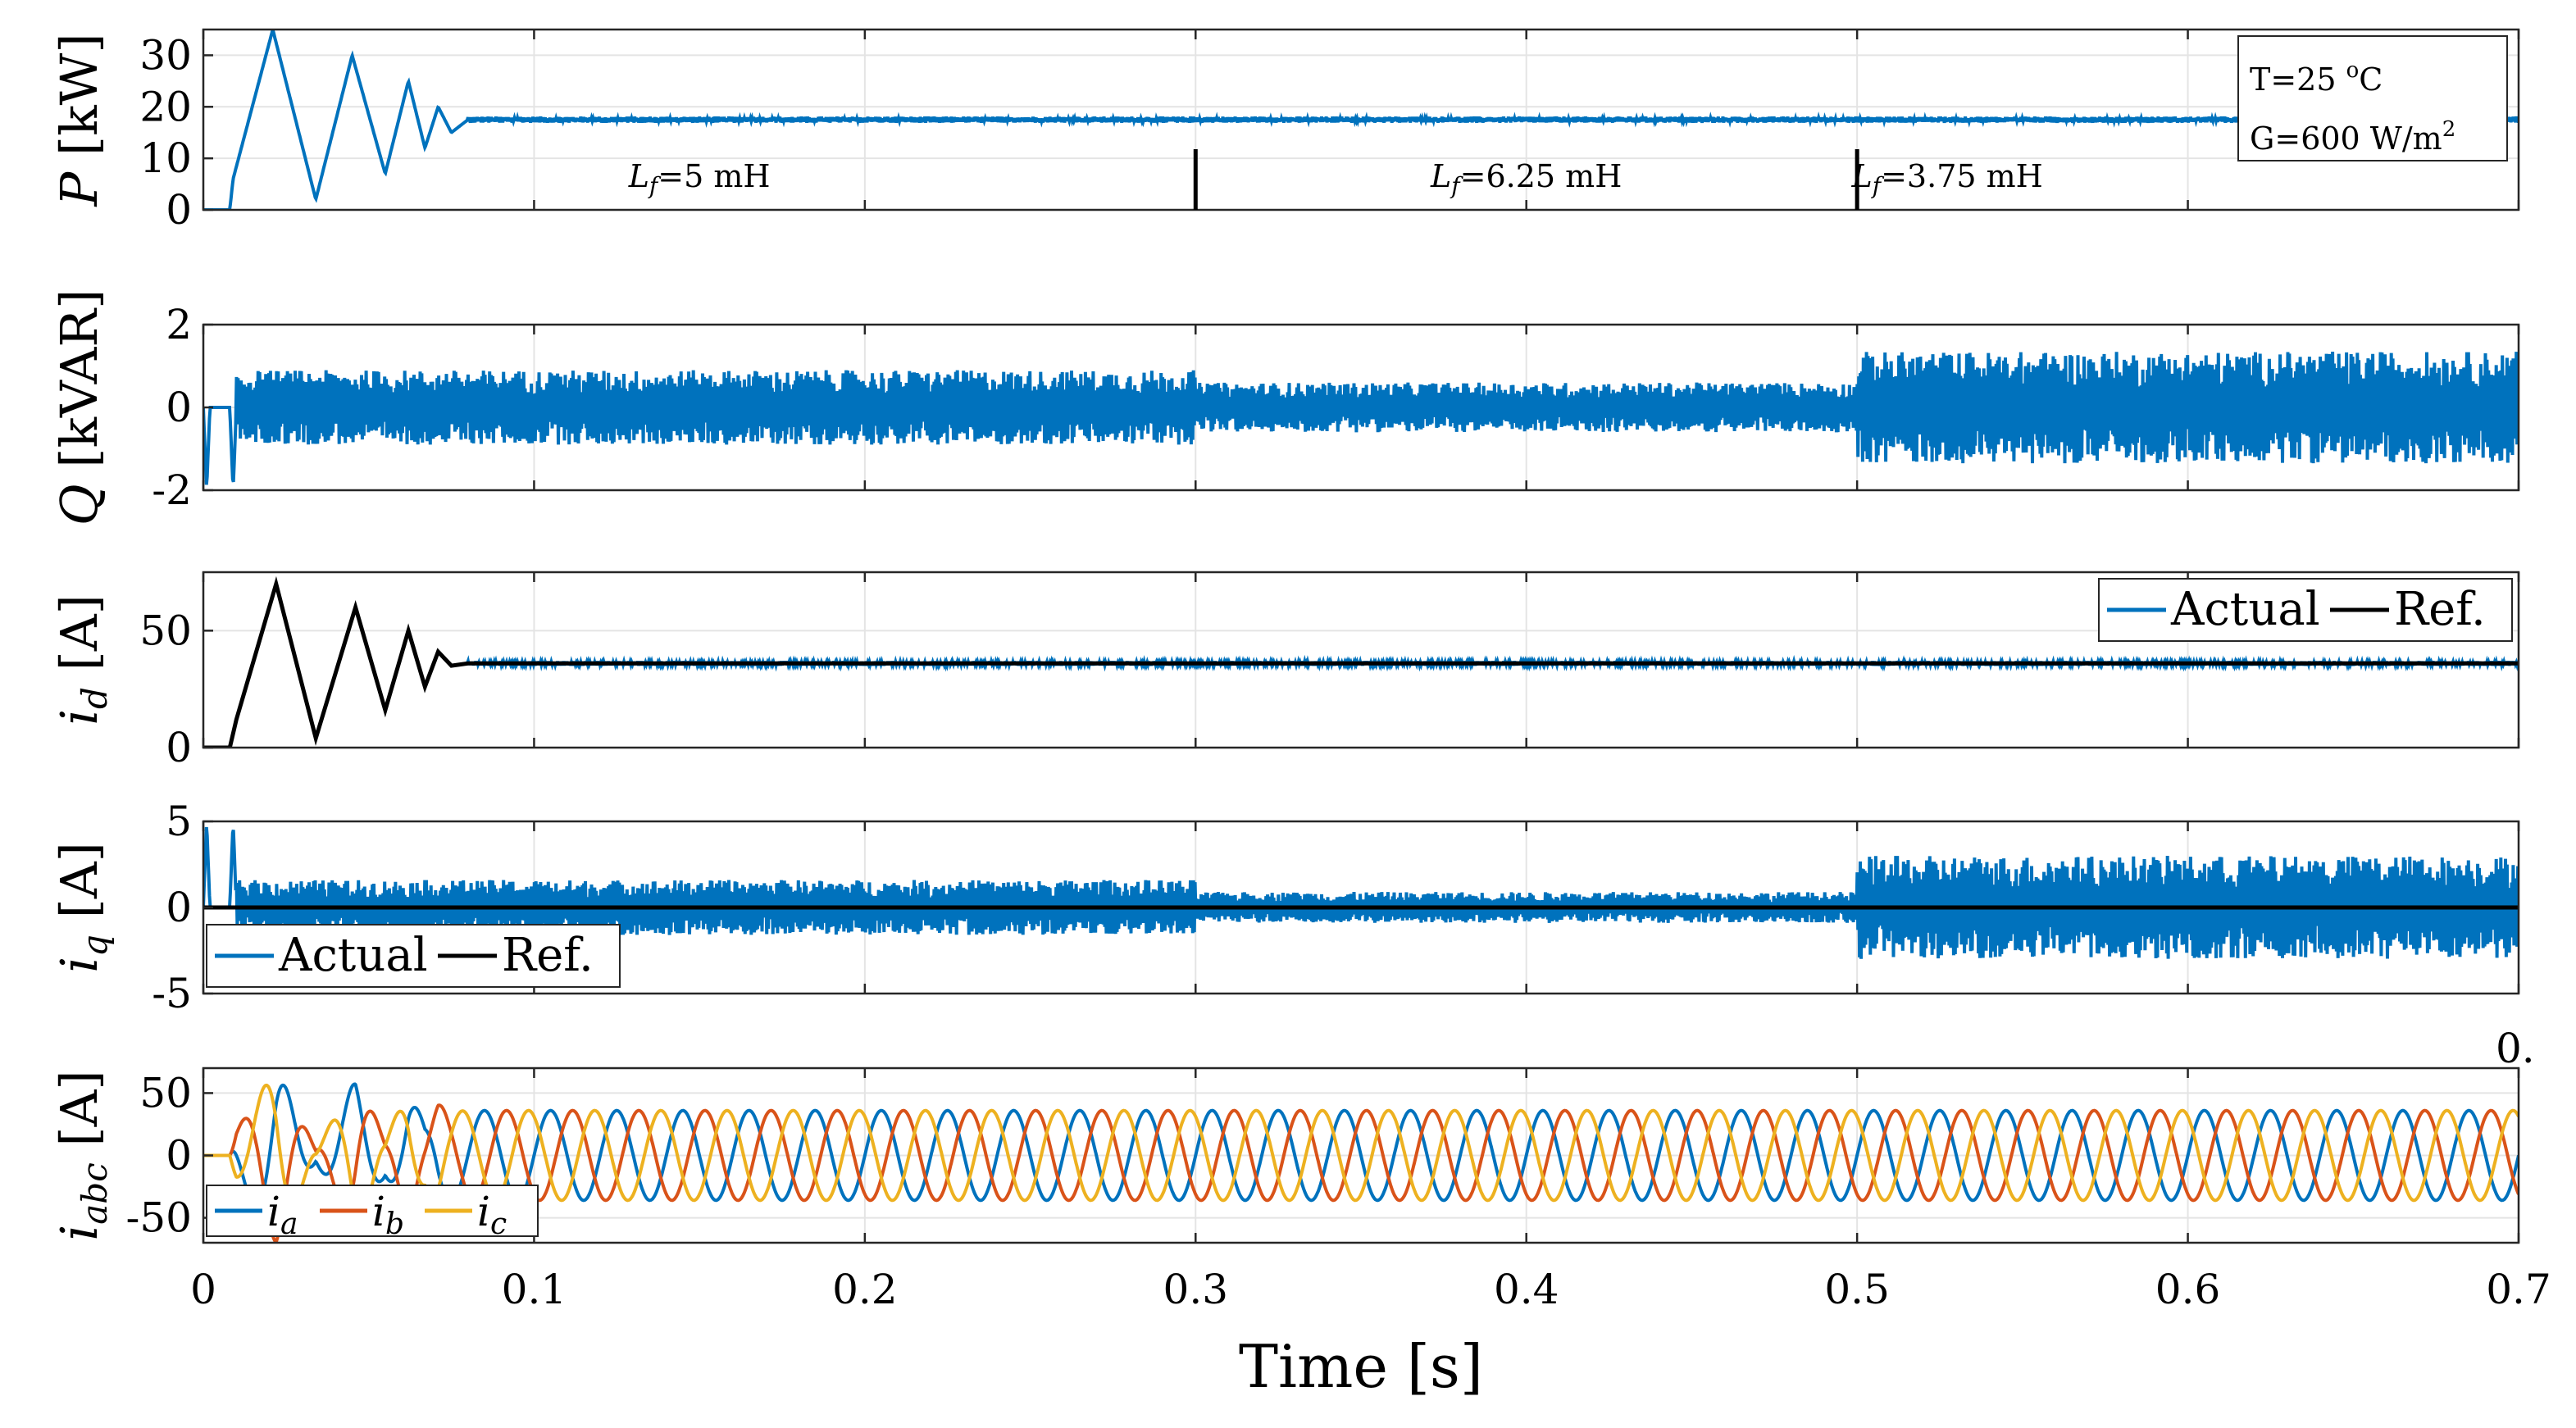  Describe the element at coordinates (1526, 178) in the screenshot. I see `segment-label: Lf=6.25 mH` at that location.